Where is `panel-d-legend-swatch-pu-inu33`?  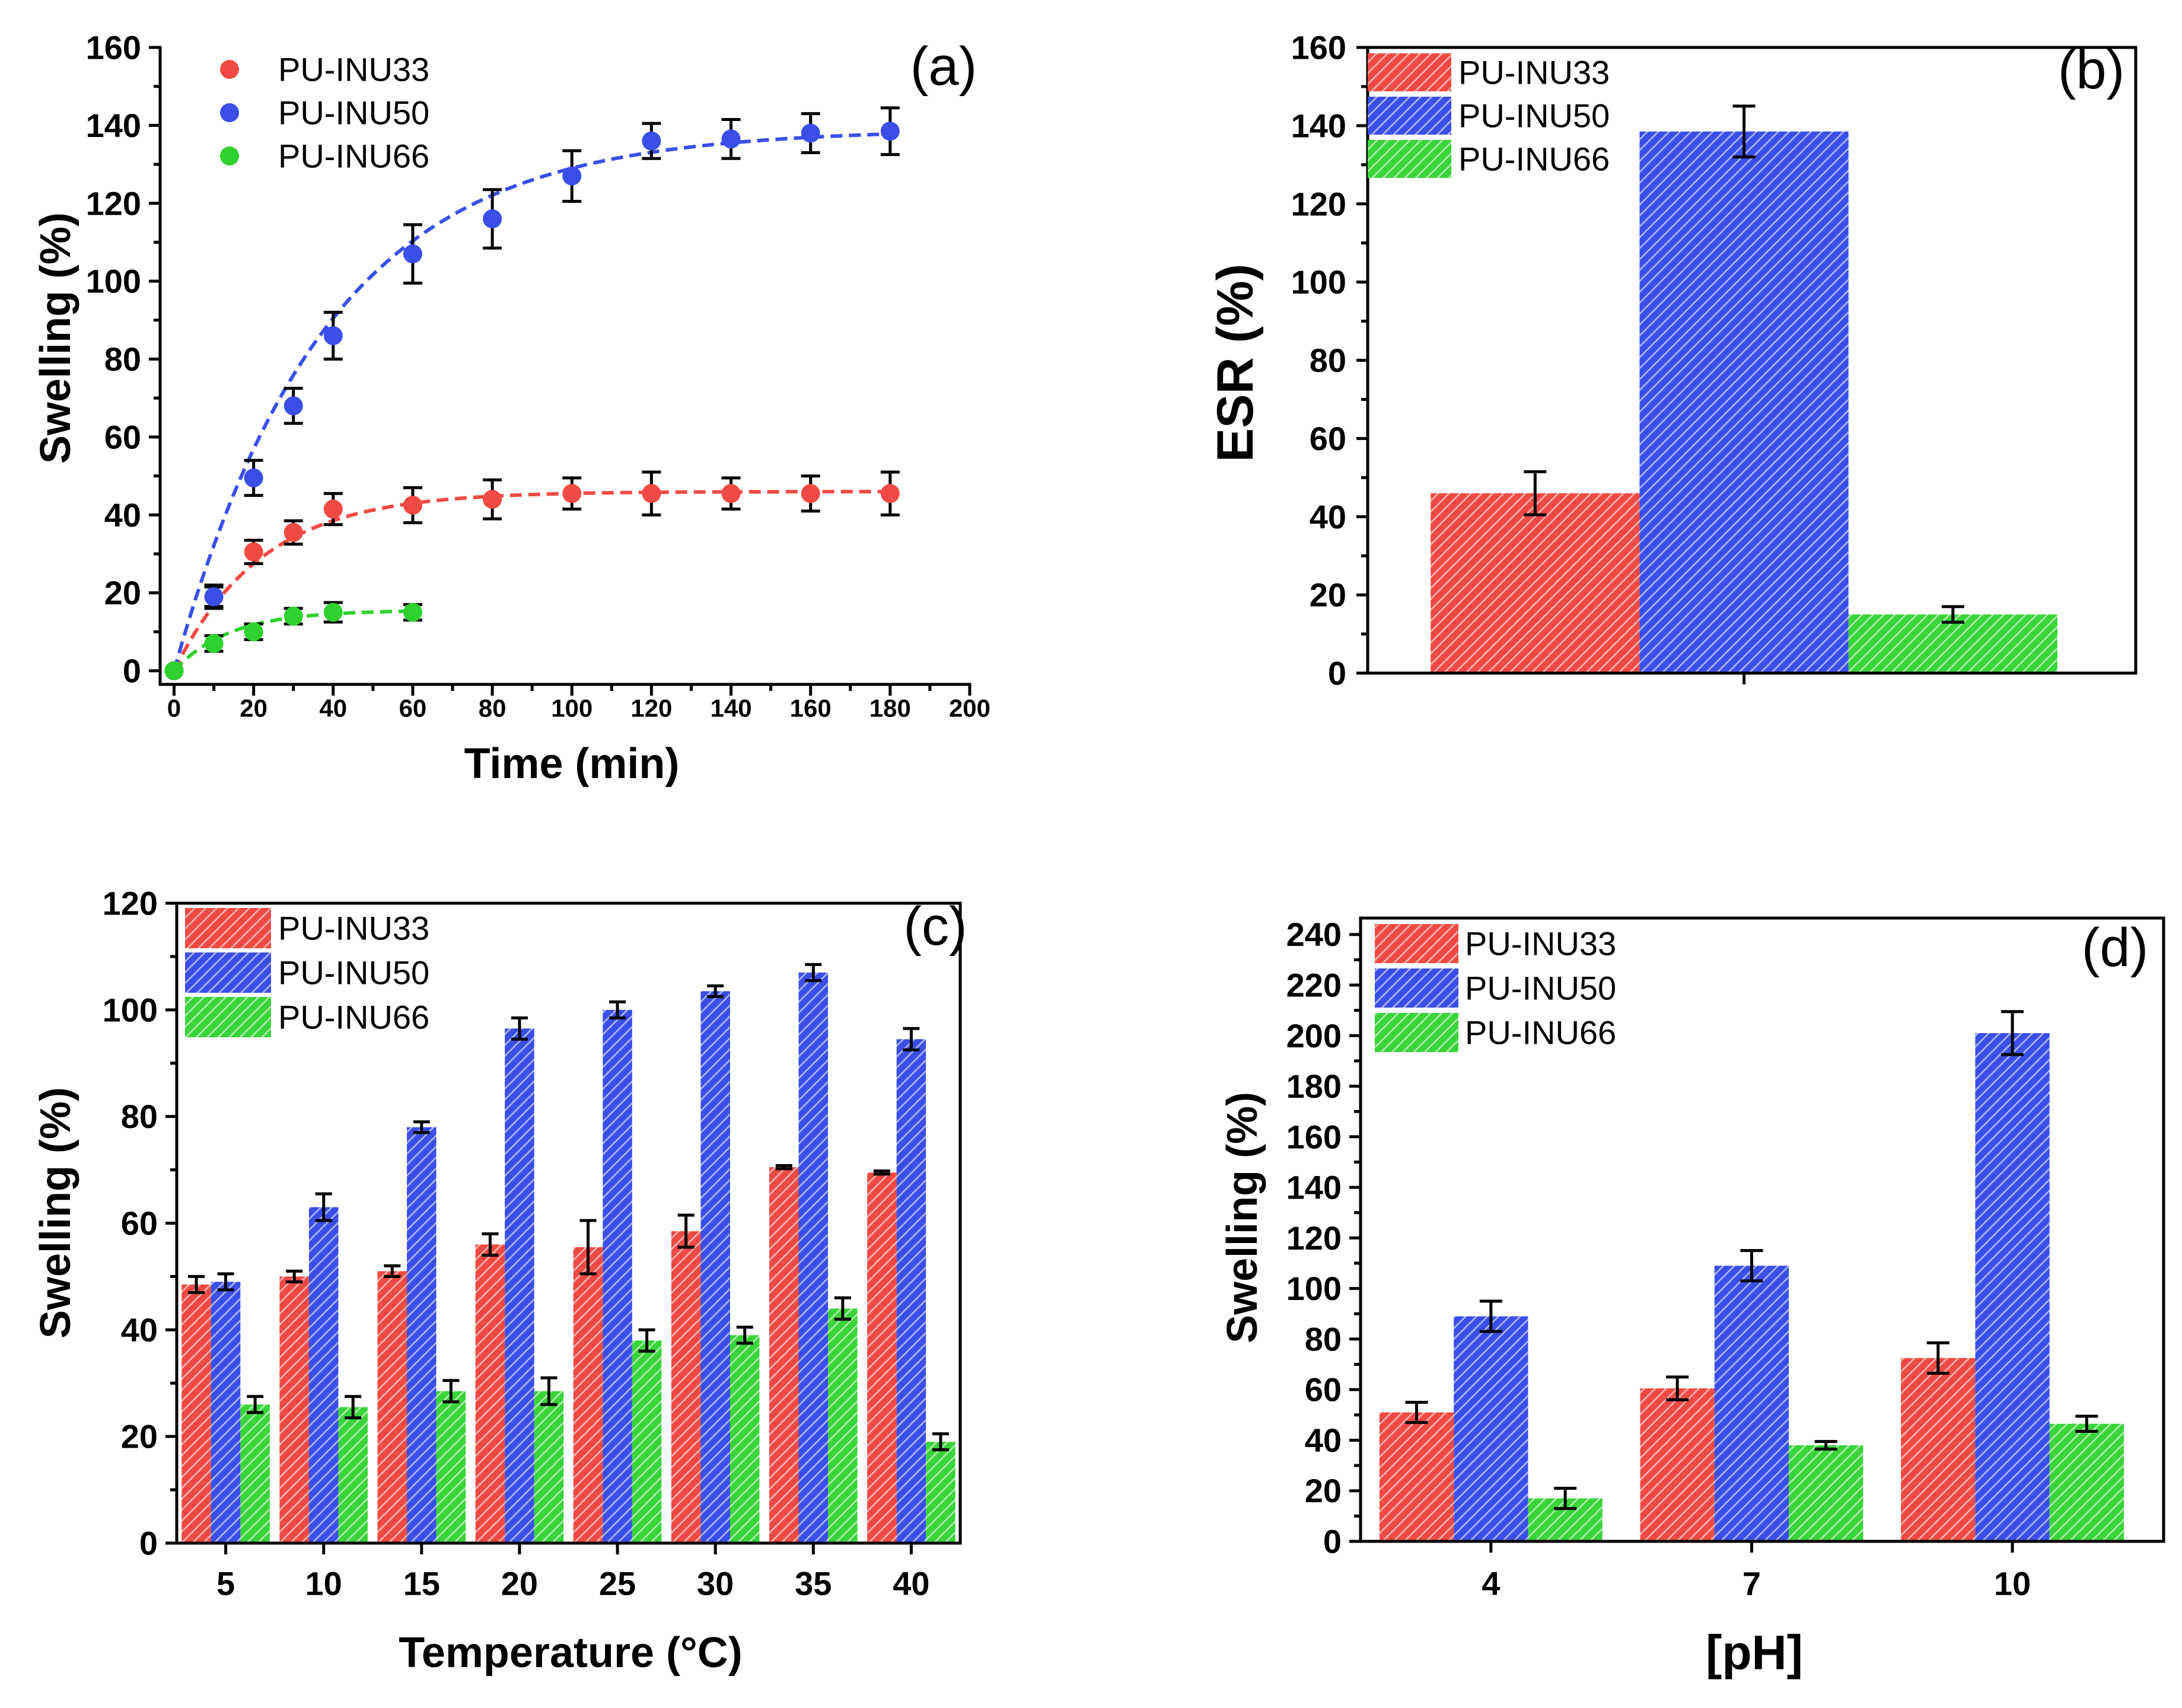 panel-d-legend-swatch-pu-inu33 is located at coordinates (1416, 944).